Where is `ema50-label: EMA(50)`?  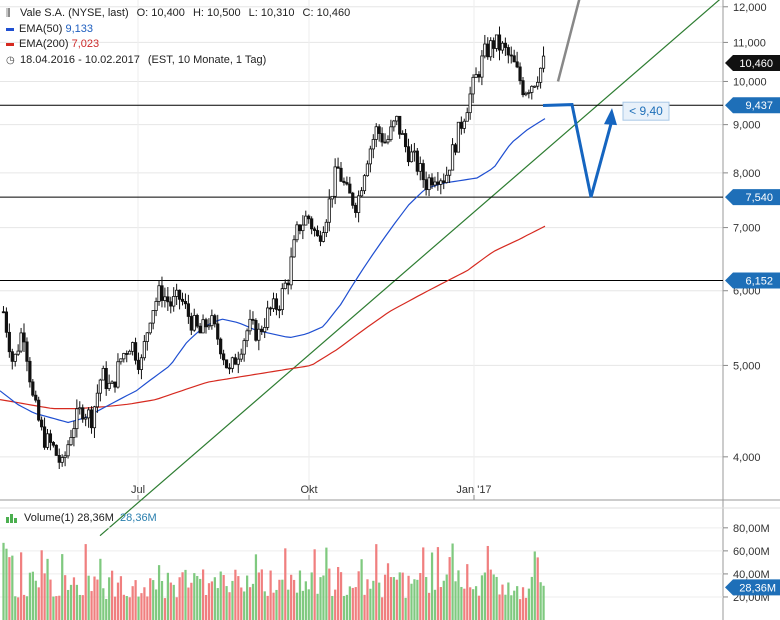 ema50-label: EMA(50) is located at coordinates (41, 28).